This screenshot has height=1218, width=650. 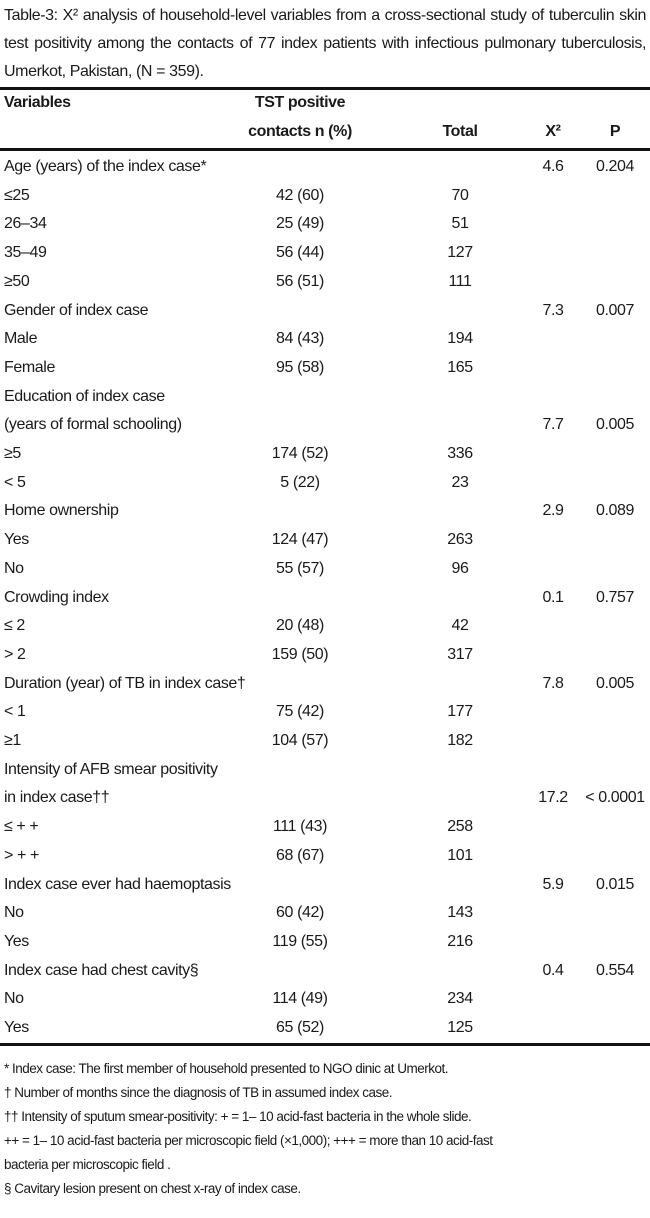 What do you see at coordinates (325, 885) in the screenshot?
I see `table-row: Index case ever had haemoptasis 5.9 0.015` at bounding box center [325, 885].